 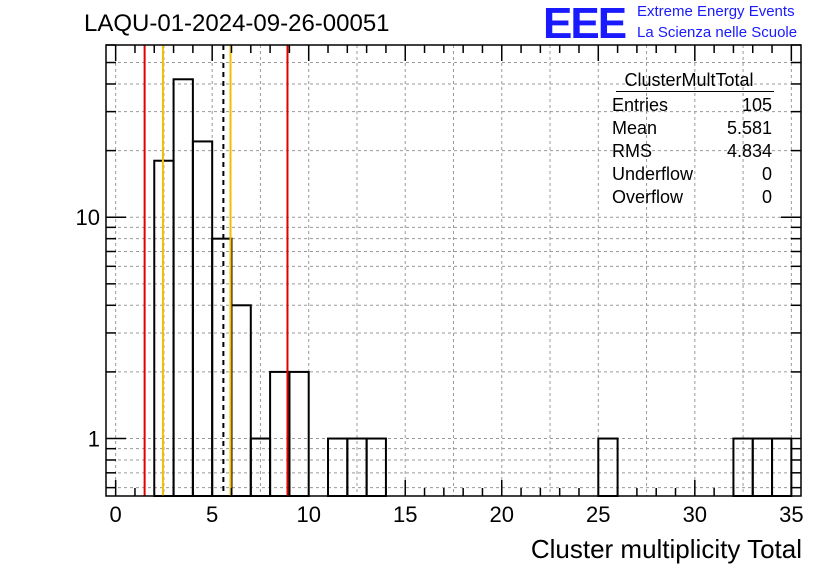 What do you see at coordinates (635, 128) in the screenshot?
I see `stats-label: Mean` at bounding box center [635, 128].